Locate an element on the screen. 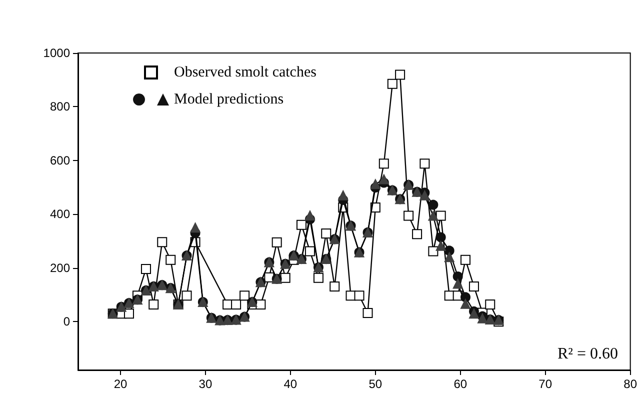 The width and height of the screenshot is (640, 414). x-tick-label: 30 is located at coordinates (205, 384).